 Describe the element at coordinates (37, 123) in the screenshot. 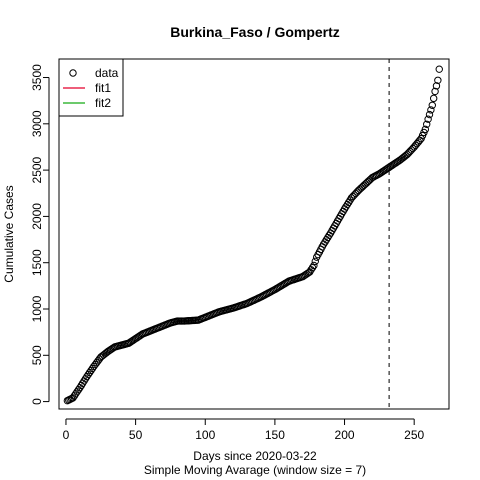

I see `y-tick-label: 3000` at that location.